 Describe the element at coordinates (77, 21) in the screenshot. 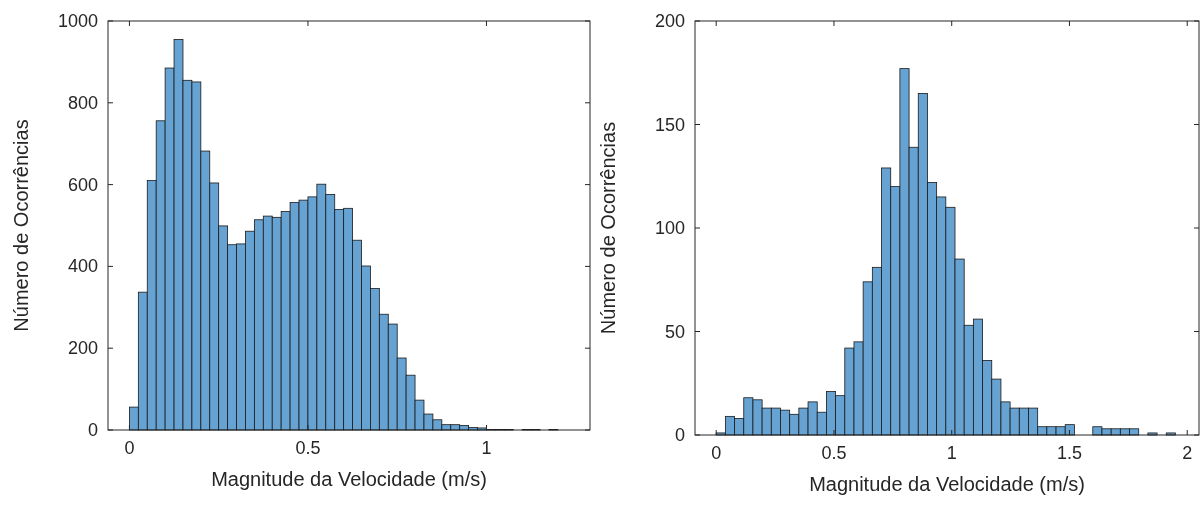

I see `y-tick-label: 1000` at that location.